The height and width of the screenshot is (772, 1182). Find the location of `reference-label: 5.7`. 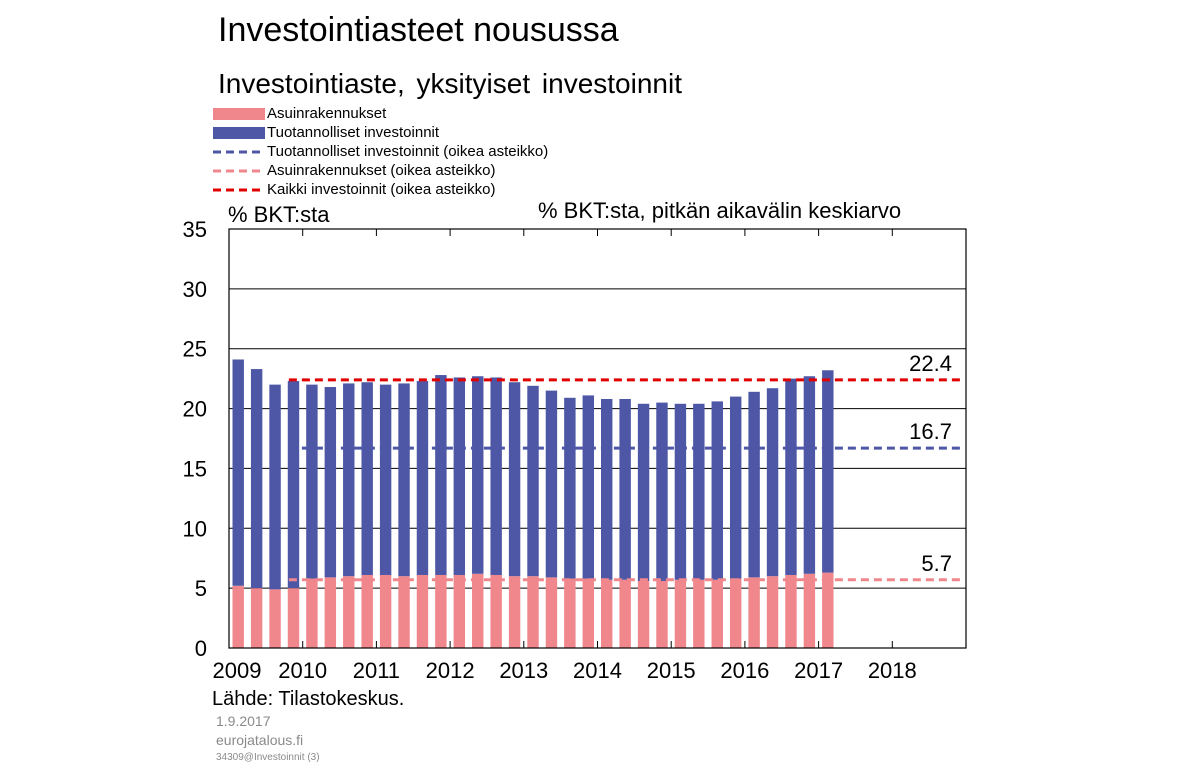

reference-label: 5.7 is located at coordinates (936, 563).